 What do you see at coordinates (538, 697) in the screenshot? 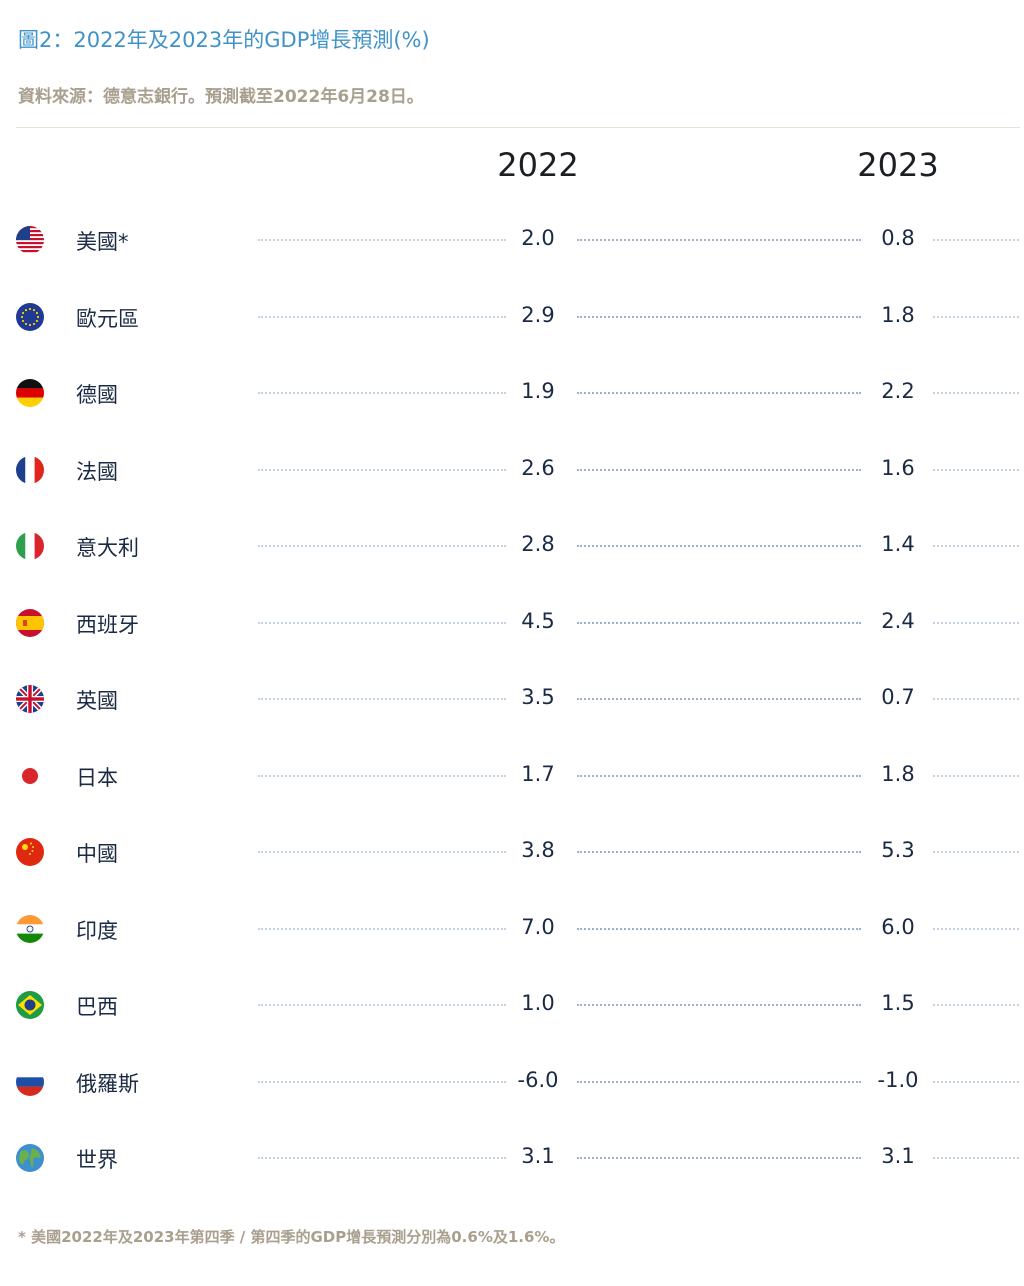
I see `value-2022: 3.5` at bounding box center [538, 697].